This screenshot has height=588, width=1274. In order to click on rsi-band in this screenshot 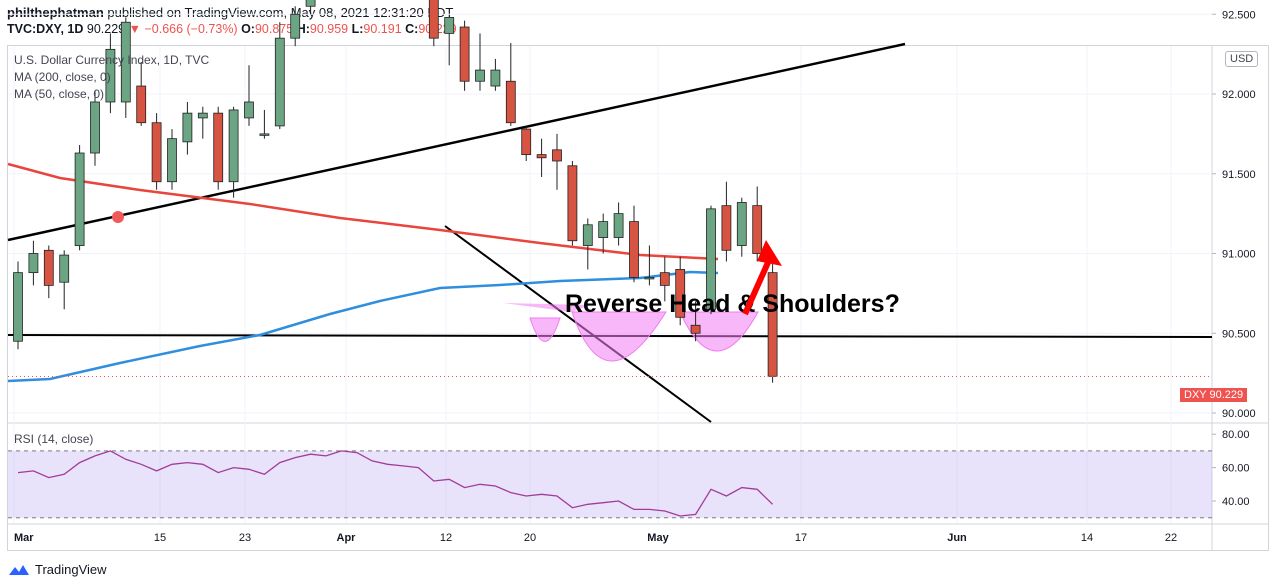, I will do `click(610, 484)`.